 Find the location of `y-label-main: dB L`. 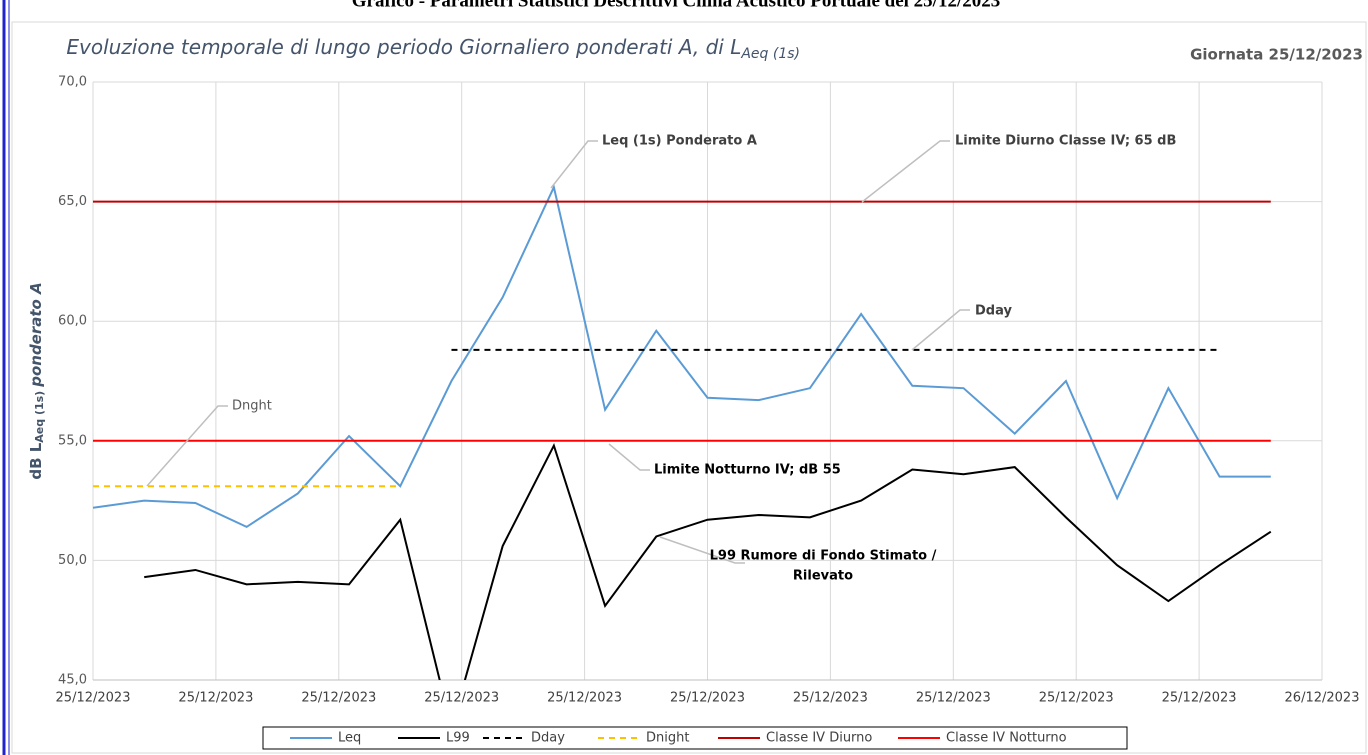

y-label-main: dB L is located at coordinates (36, 460).